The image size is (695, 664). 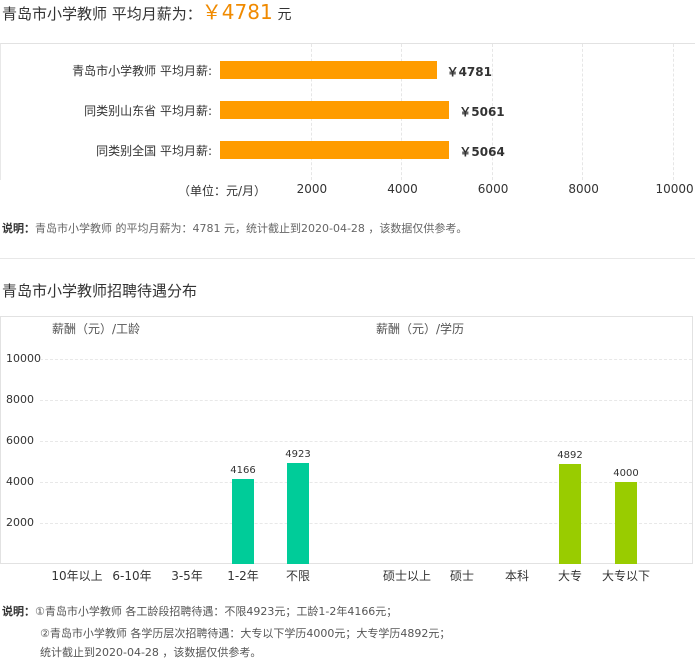 What do you see at coordinates (243, 470) in the screenshot?
I see `bar-value-label: 4166` at bounding box center [243, 470].